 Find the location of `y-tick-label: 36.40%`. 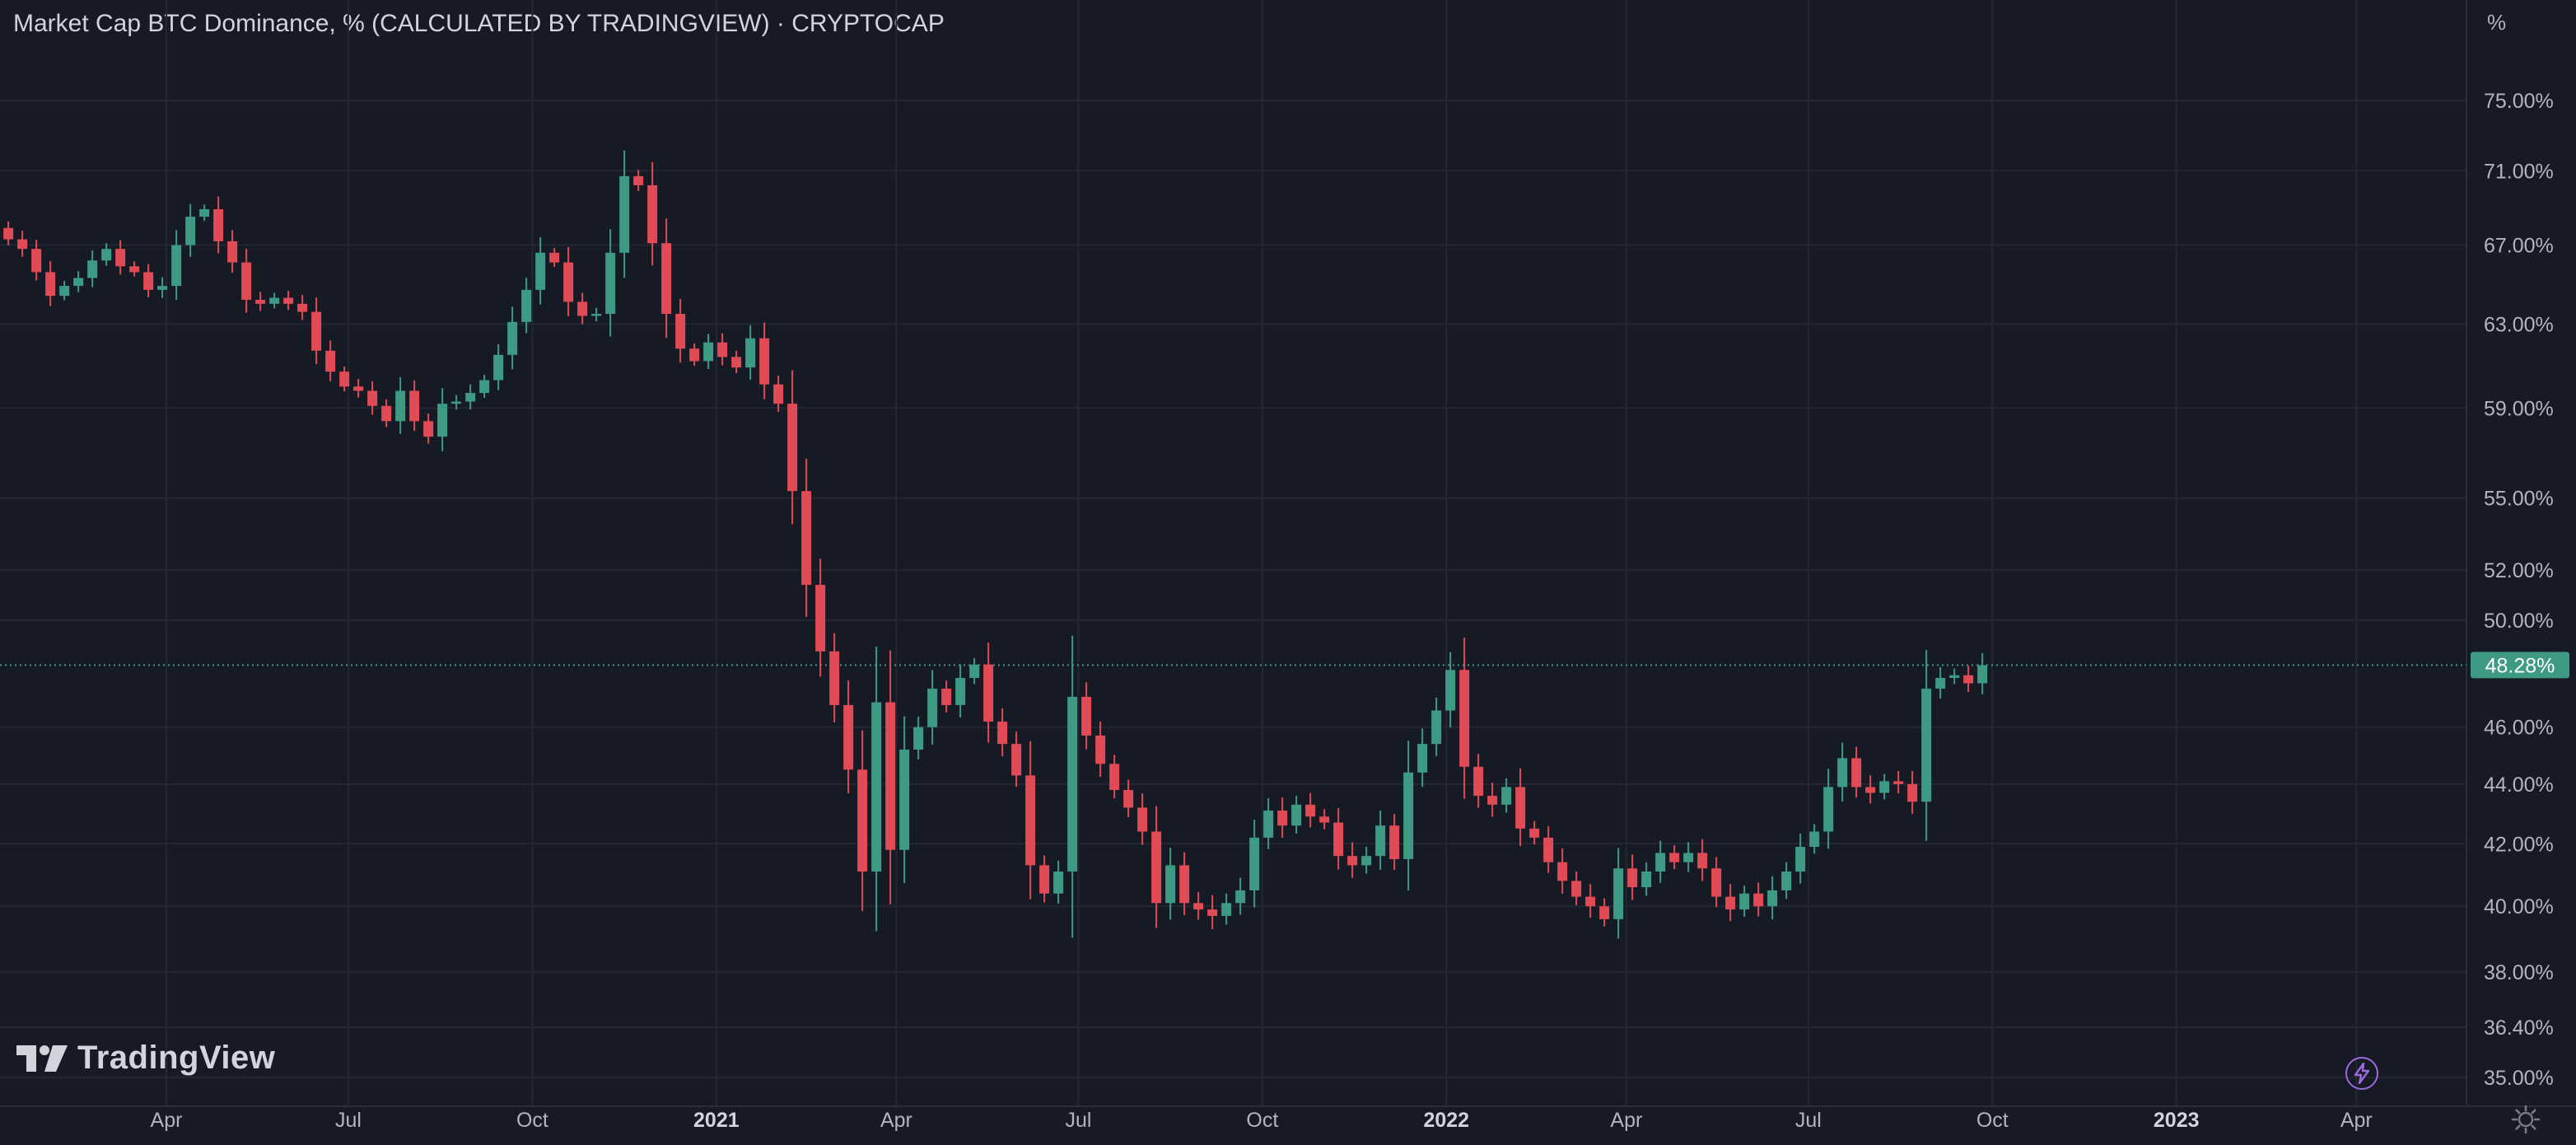

y-tick-label: 36.40% is located at coordinates (2519, 1028).